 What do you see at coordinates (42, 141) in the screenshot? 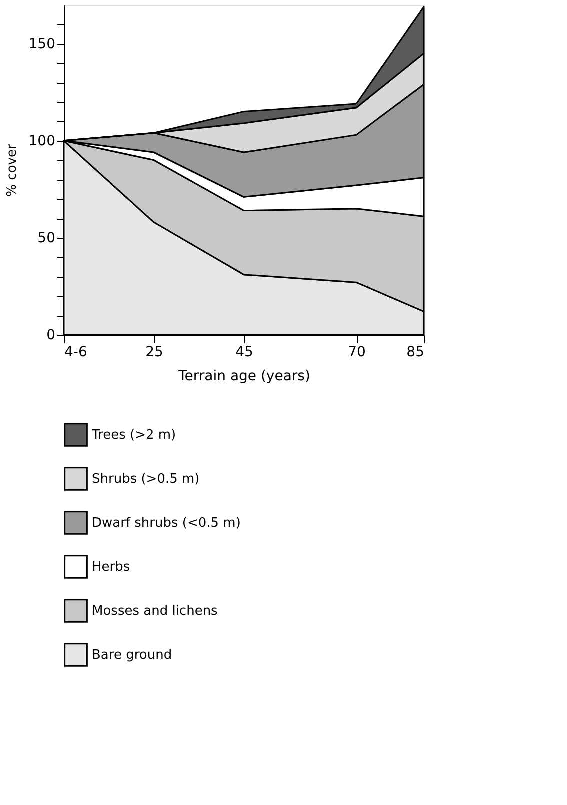
I see `y-tick-label: 100` at bounding box center [42, 141].